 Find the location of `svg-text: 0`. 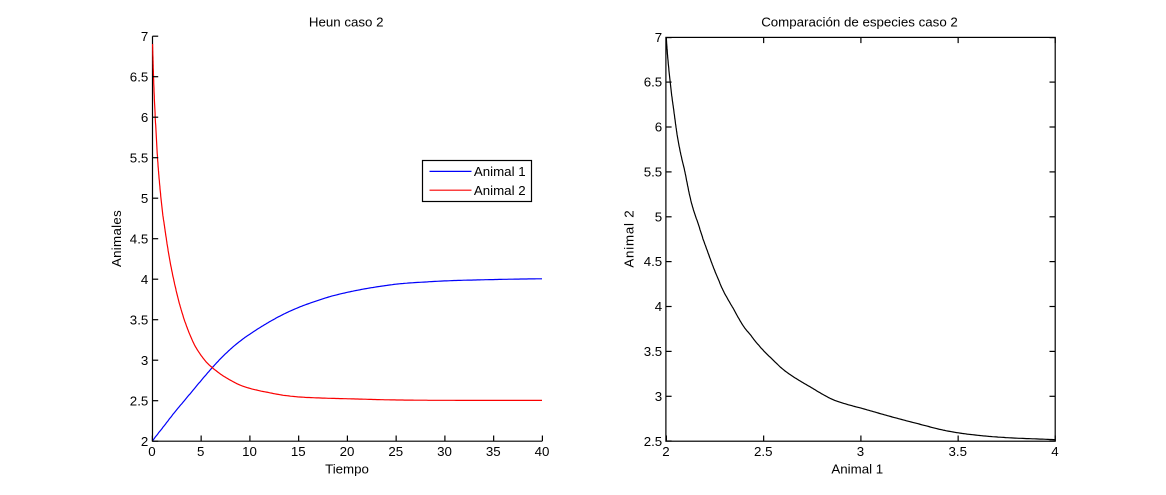

svg-text: 0 is located at coordinates (151, 451).